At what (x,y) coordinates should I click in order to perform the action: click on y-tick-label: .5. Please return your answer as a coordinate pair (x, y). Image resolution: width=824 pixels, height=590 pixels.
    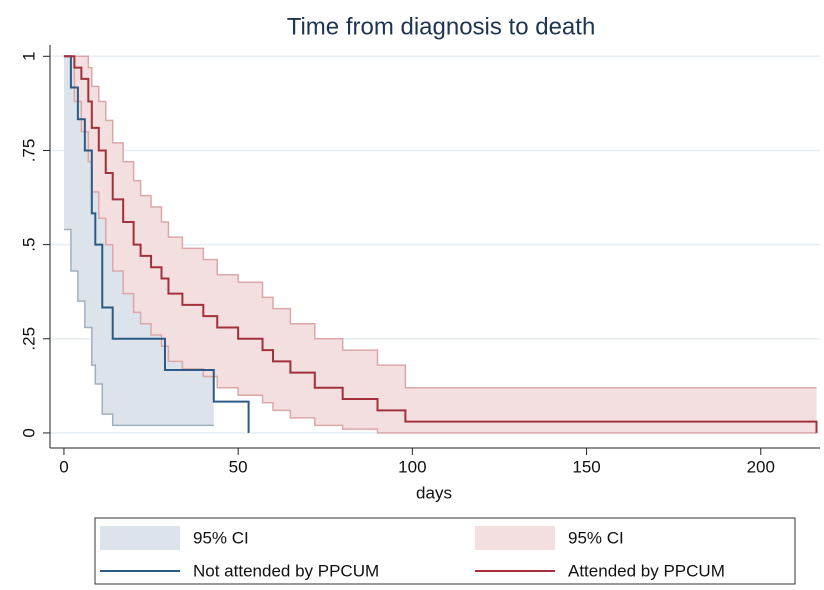
    Looking at the image, I should click on (28, 245).